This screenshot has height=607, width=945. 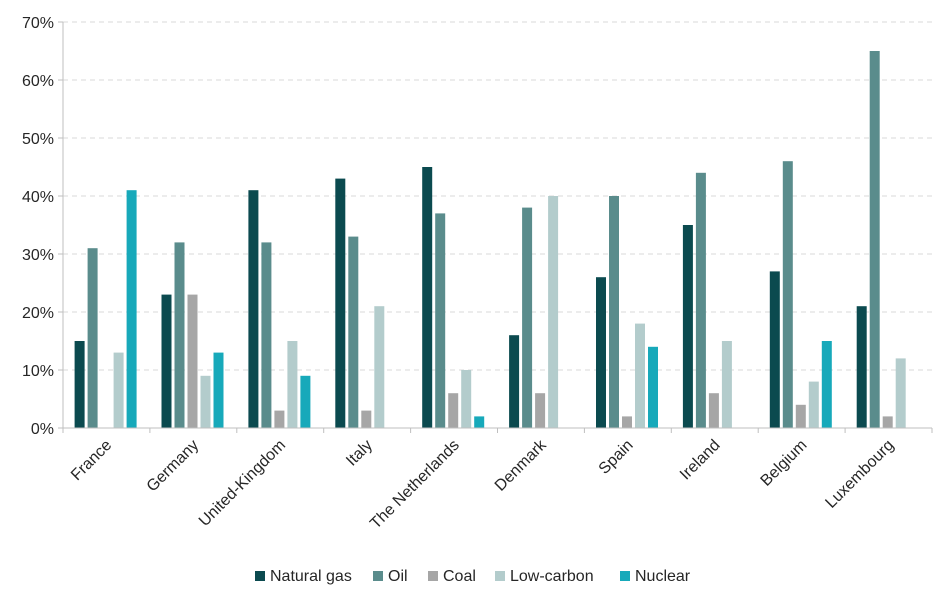 I want to click on legend-item-natural-gas: Natural gas, so click(x=303, y=576).